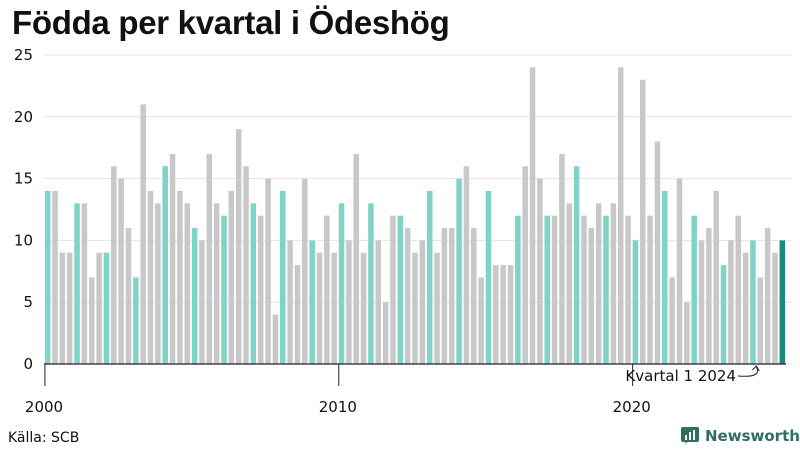 The height and width of the screenshot is (450, 800). Describe the element at coordinates (28, 302) in the screenshot. I see `y-tick-label: 5` at that location.